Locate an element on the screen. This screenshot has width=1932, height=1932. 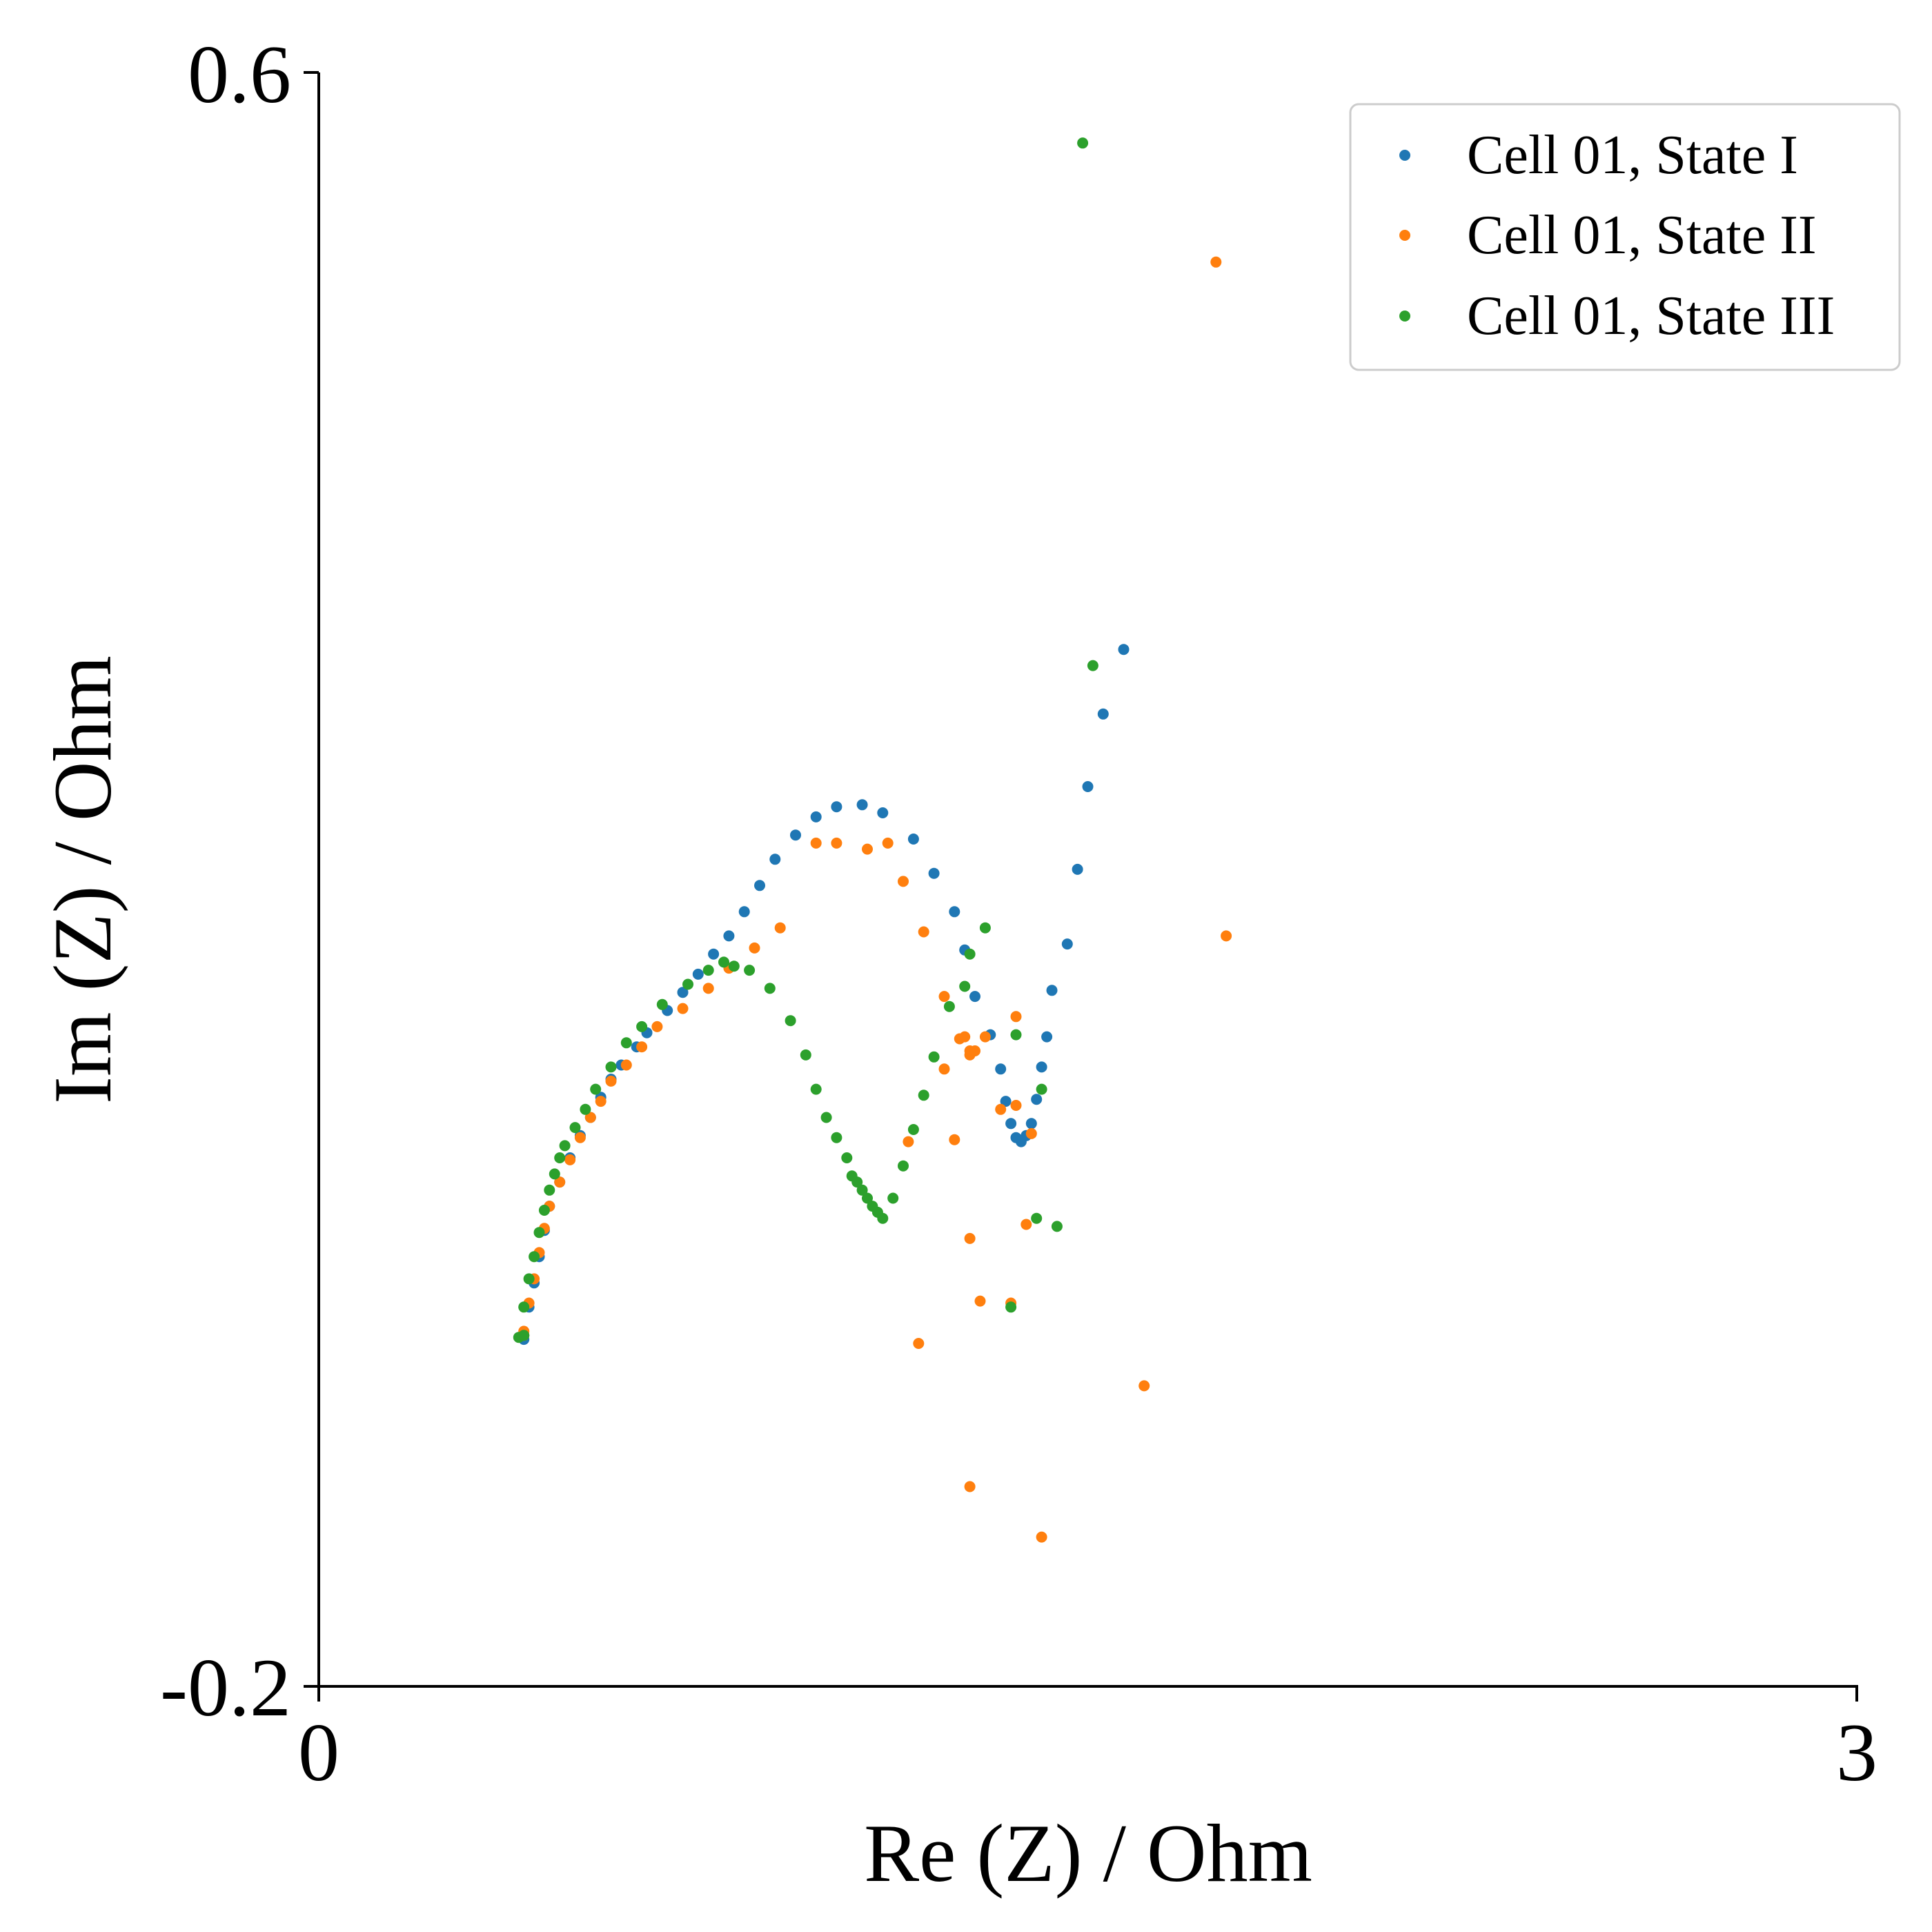
x-axis-title: Re (Z) / Ohm is located at coordinates (1088, 1853).